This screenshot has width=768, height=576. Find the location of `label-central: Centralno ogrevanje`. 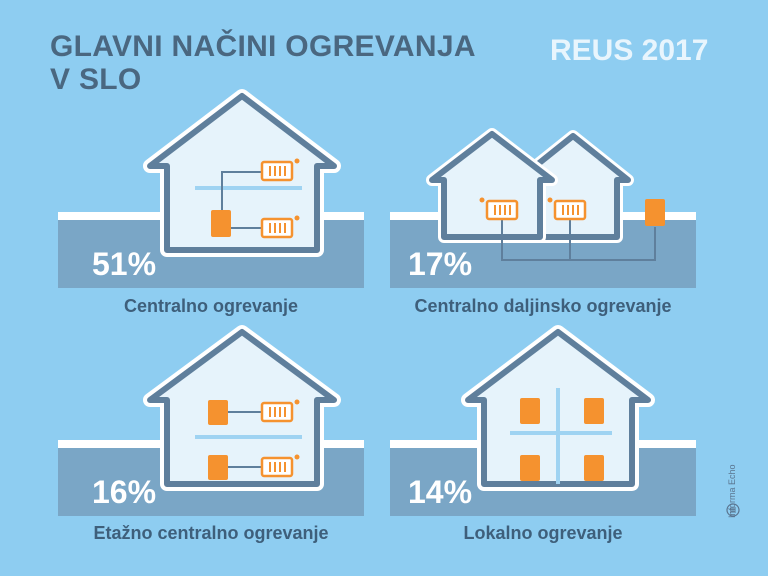

label-central: Centralno ogrevanje is located at coordinates (211, 306).